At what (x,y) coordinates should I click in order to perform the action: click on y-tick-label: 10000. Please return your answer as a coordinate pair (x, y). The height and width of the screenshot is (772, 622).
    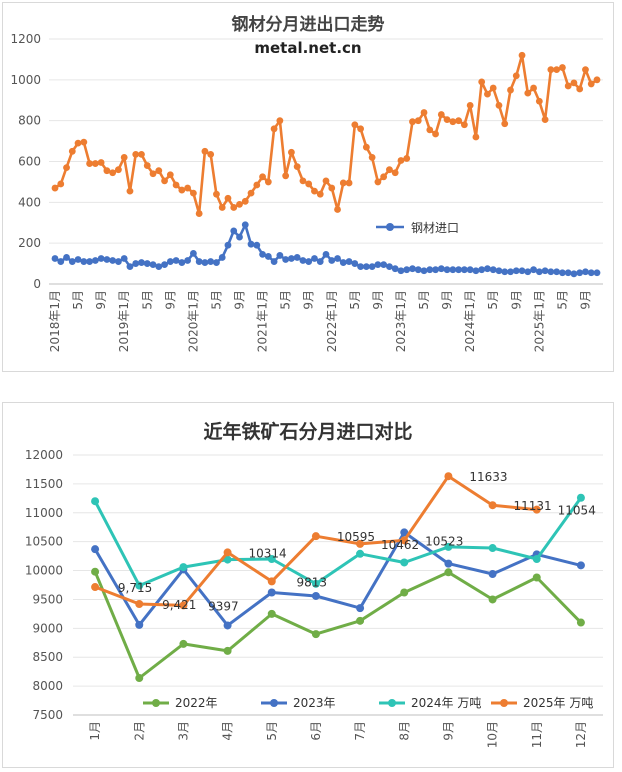
    Looking at the image, I should click on (44, 571).